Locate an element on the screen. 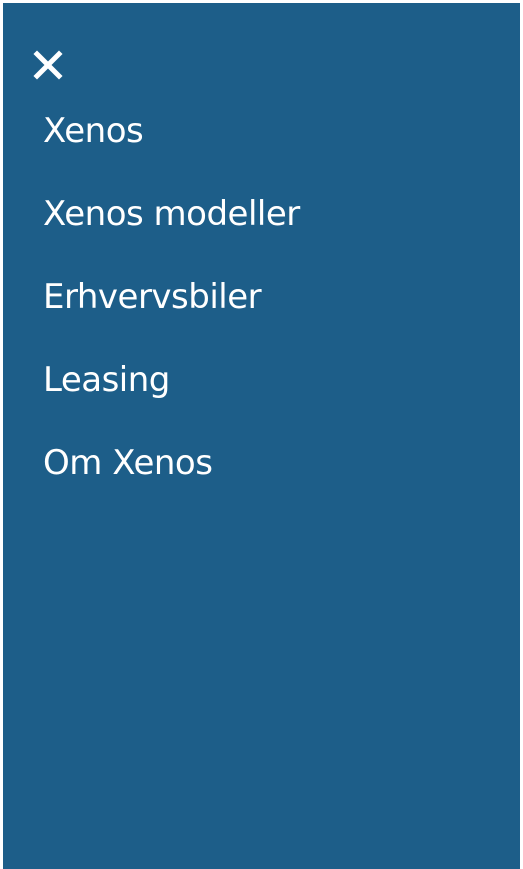  nav-item-xenos-modeller: Xenos modeller is located at coordinates (261, 230).